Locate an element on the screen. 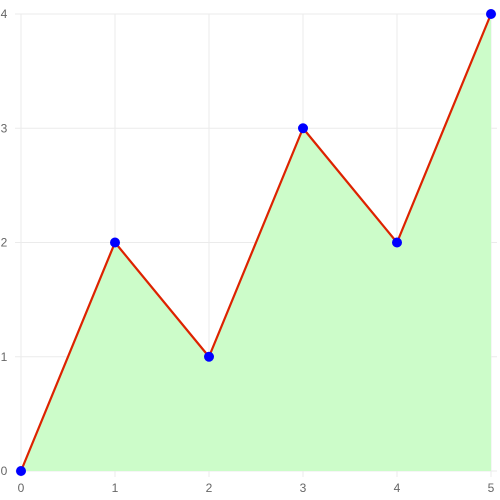  y-tick-label: 1 is located at coordinates (4, 357).